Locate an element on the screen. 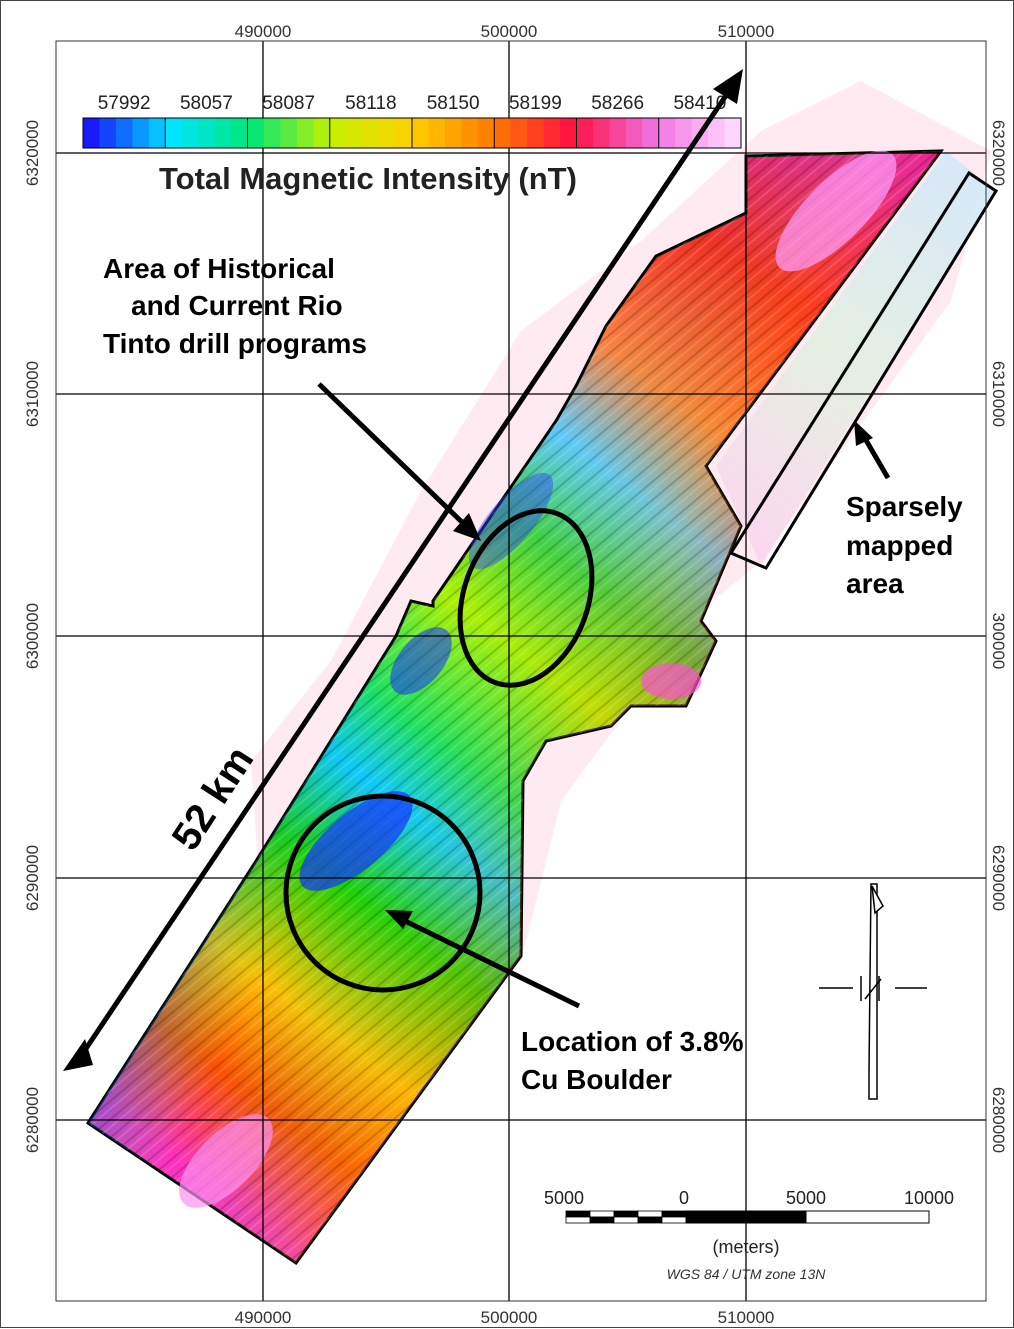 The height and width of the screenshot is (1329, 1014). y-tick-left-1: 6320000 is located at coordinates (32, 153).